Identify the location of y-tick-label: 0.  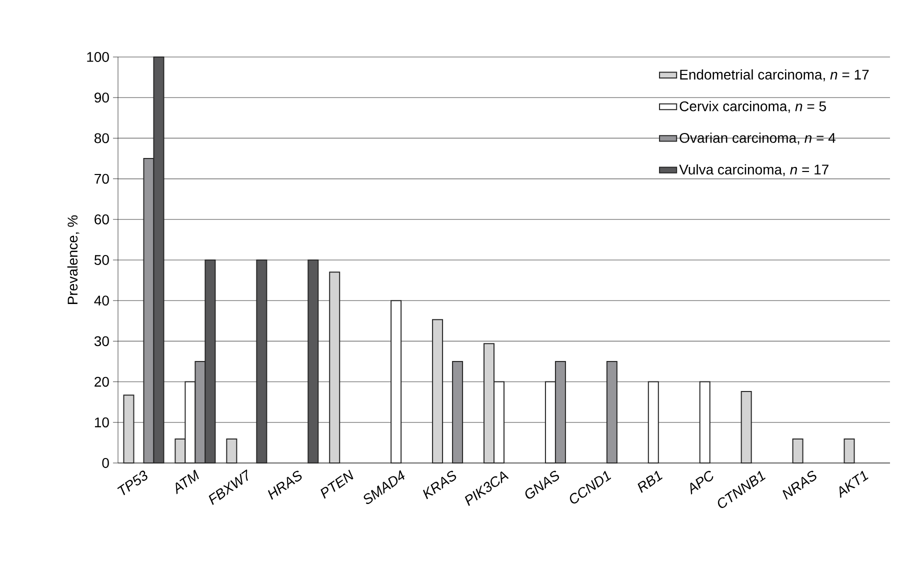
(105, 463).